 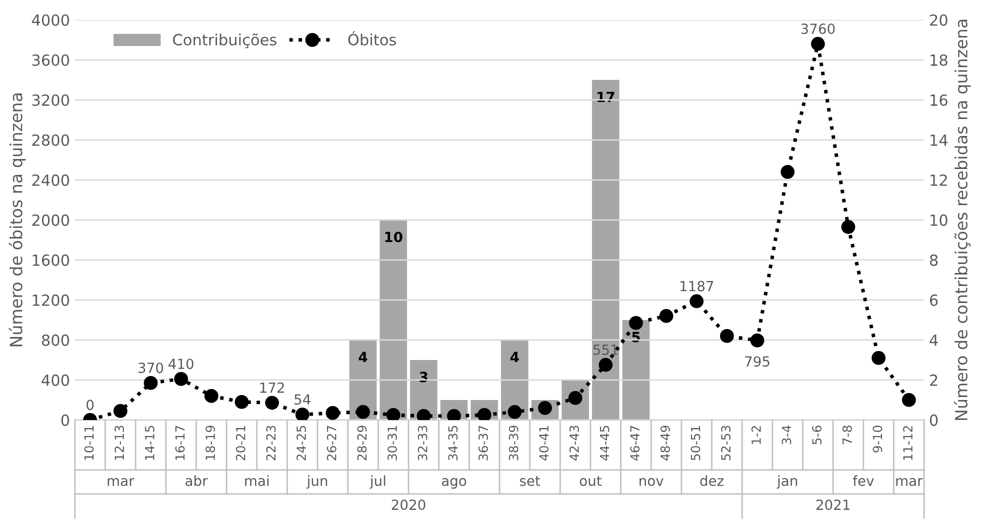 What do you see at coordinates (530, 481) in the screenshot?
I see `text: set` at bounding box center [530, 481].